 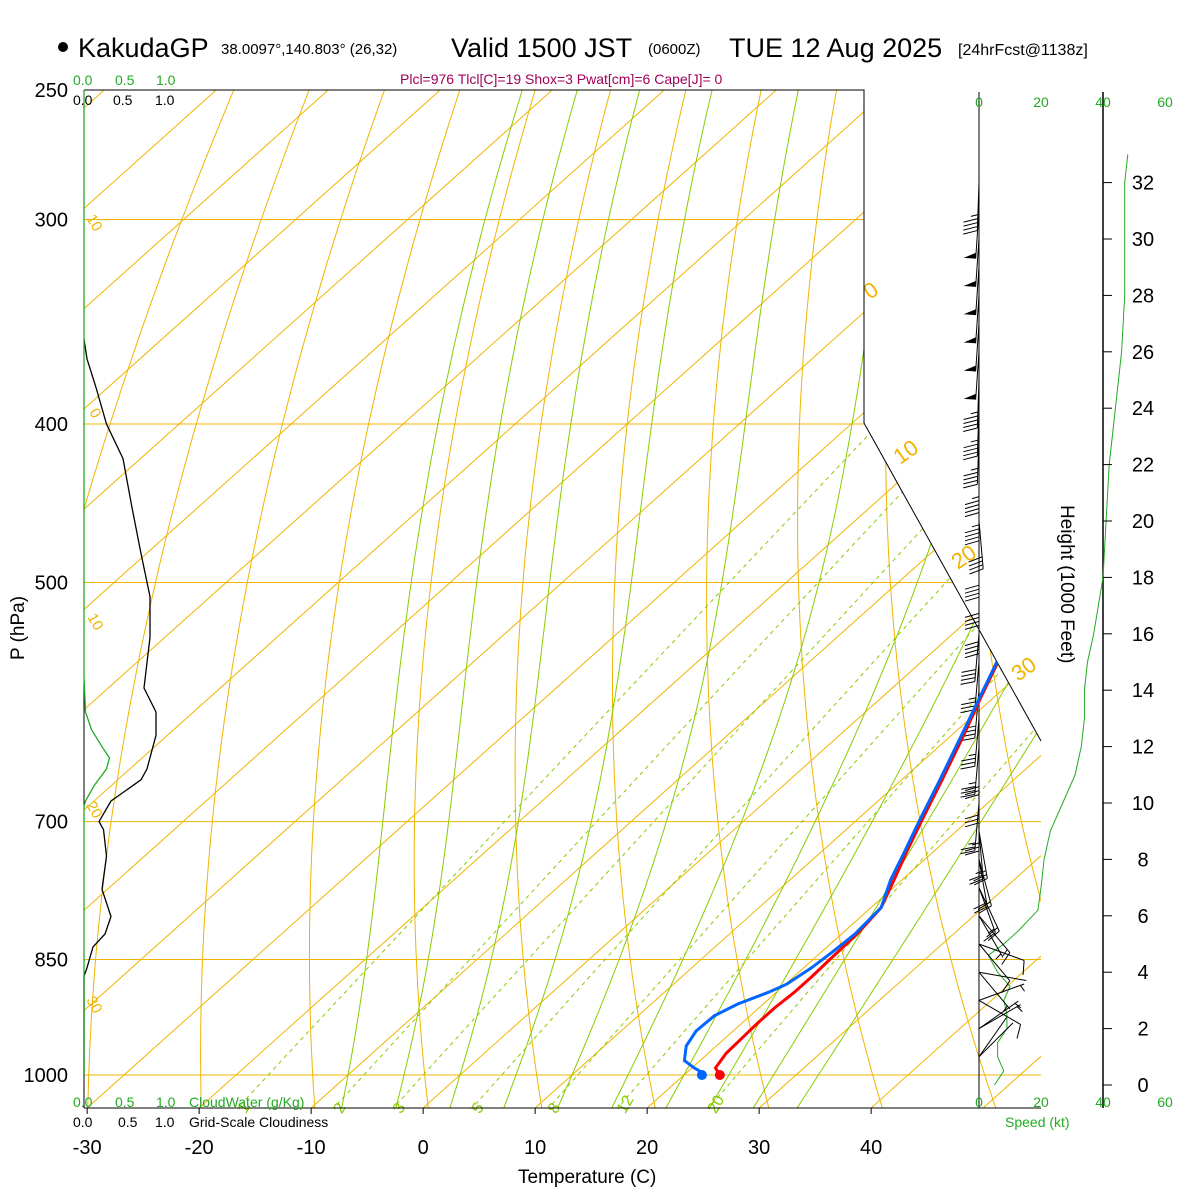 I want to click on height-tick-label: 12, so click(x=1143, y=748).